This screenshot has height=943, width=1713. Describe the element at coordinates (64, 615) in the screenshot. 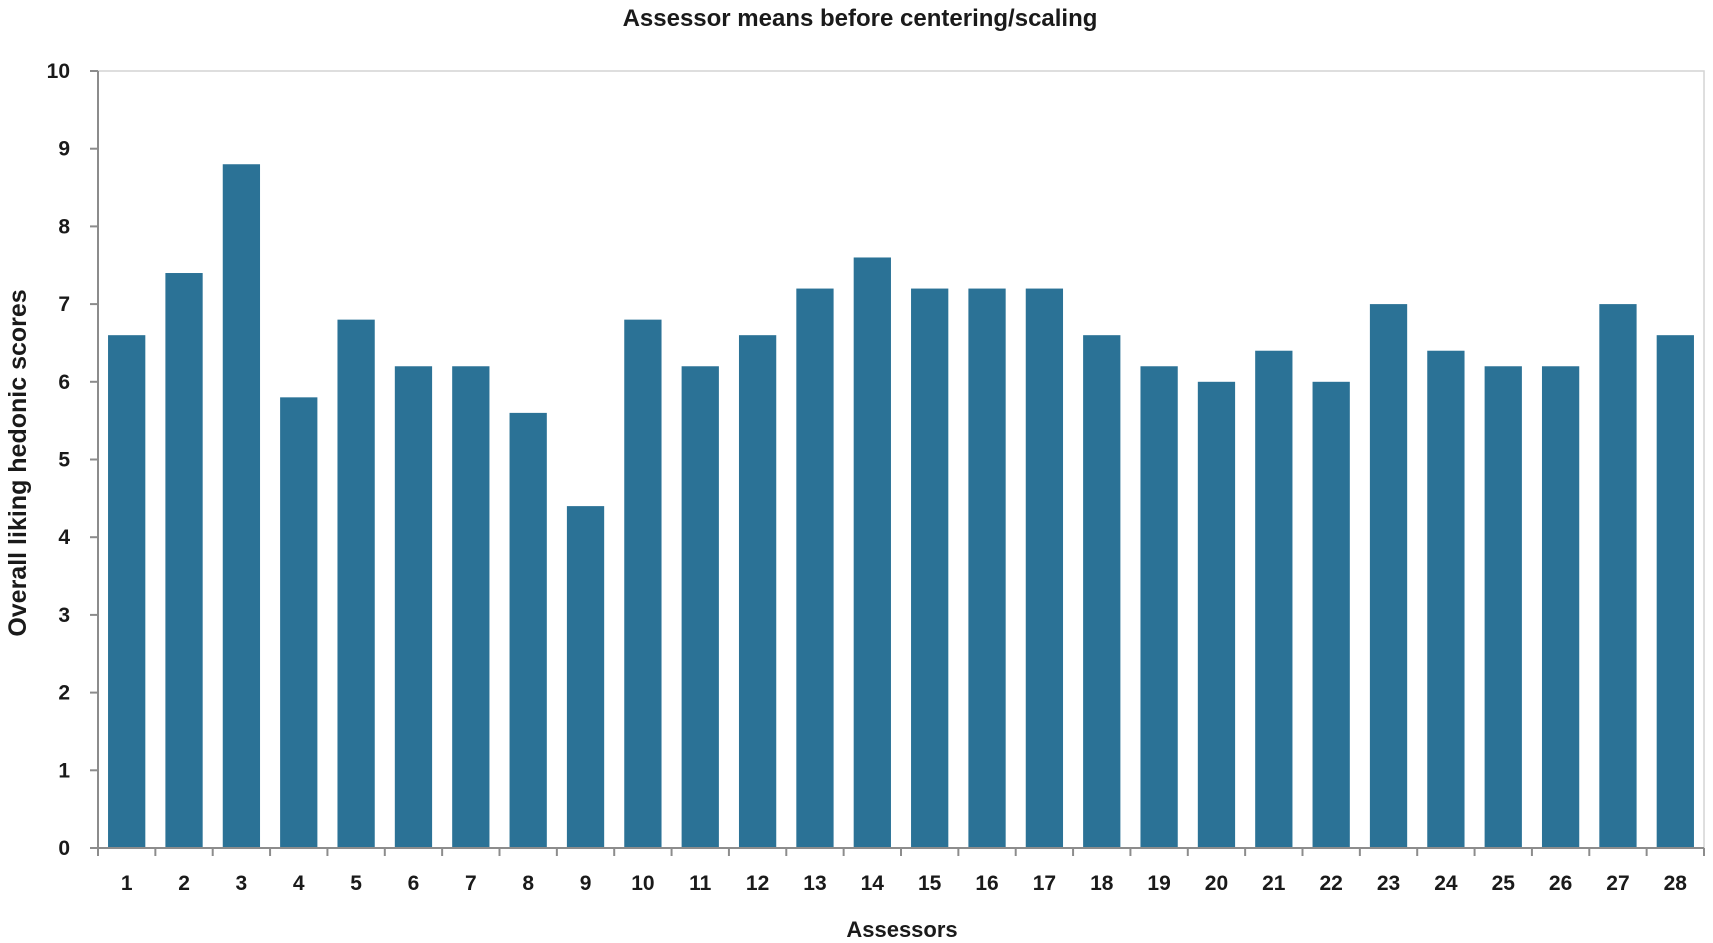

I see `y-tick-label-3: 3` at that location.